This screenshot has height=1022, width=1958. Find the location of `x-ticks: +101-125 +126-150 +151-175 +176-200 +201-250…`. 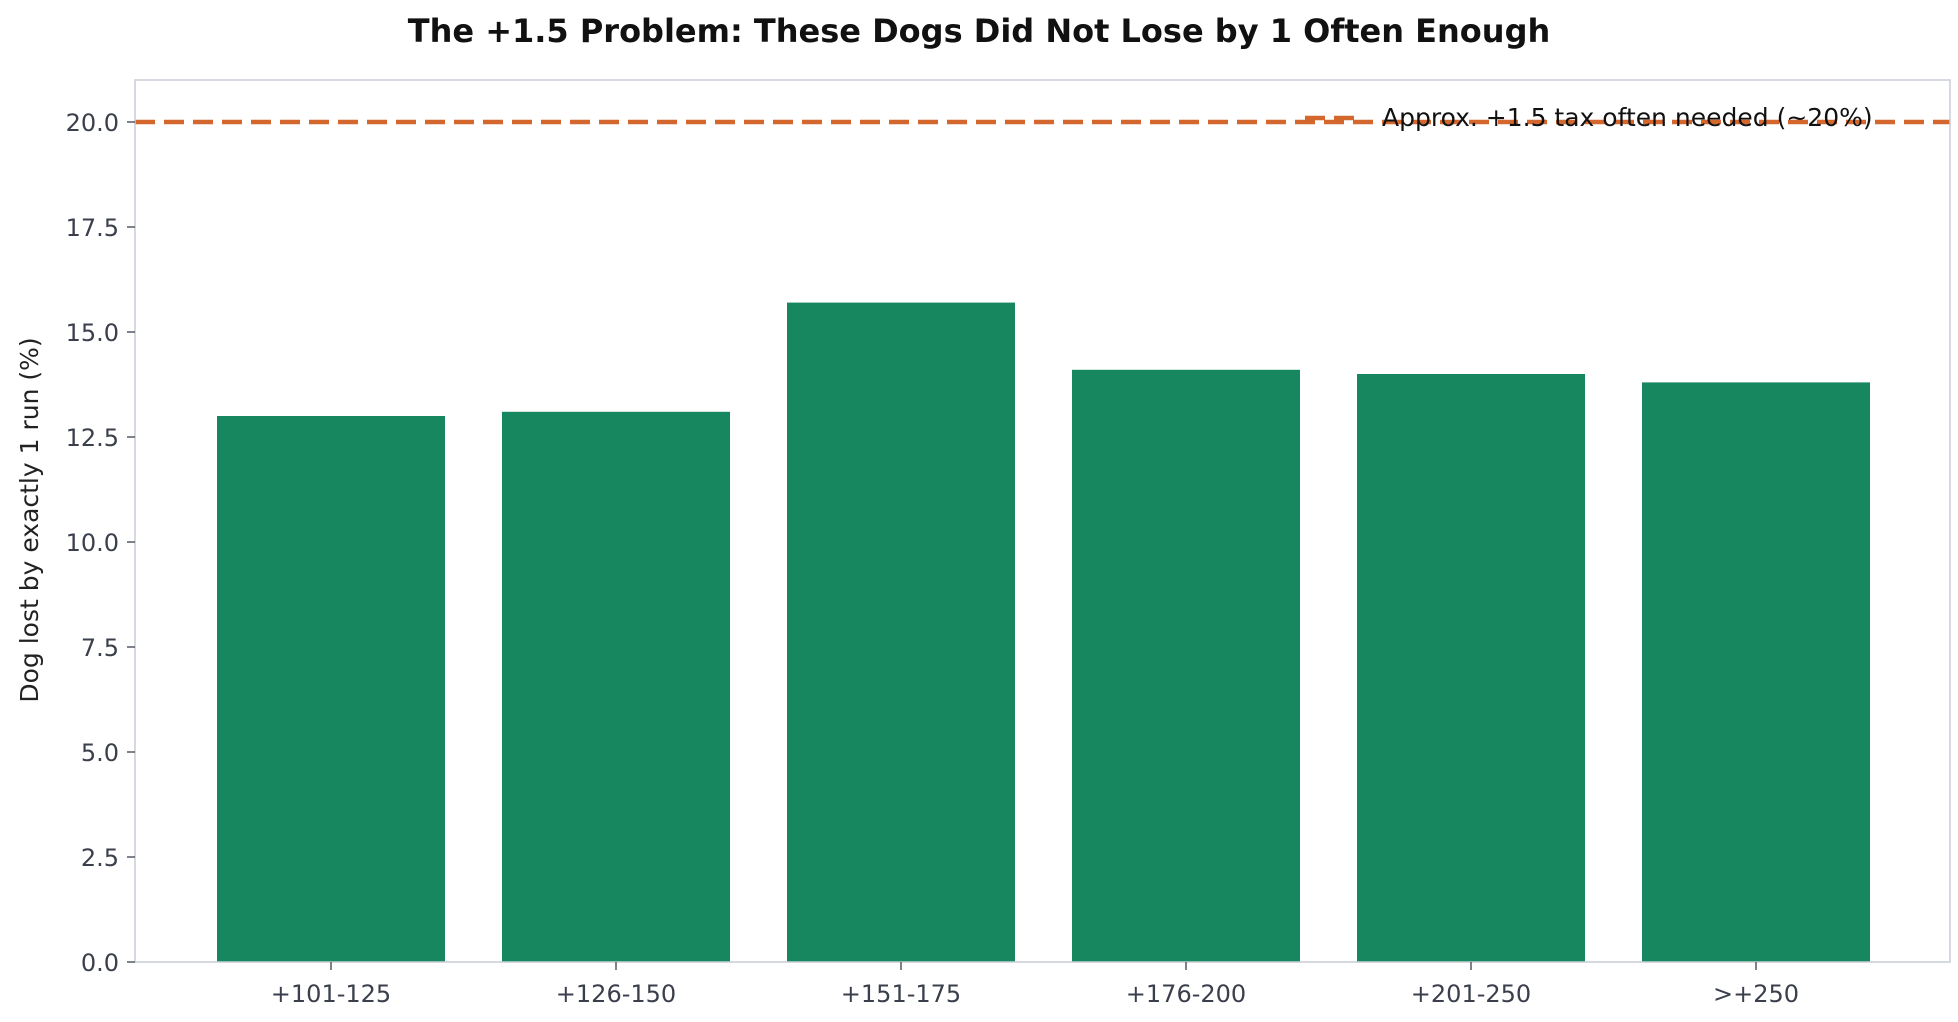

x-ticks: +101-125 +126-150 +151-175 +176-200 +201-250… is located at coordinates (1035, 985).